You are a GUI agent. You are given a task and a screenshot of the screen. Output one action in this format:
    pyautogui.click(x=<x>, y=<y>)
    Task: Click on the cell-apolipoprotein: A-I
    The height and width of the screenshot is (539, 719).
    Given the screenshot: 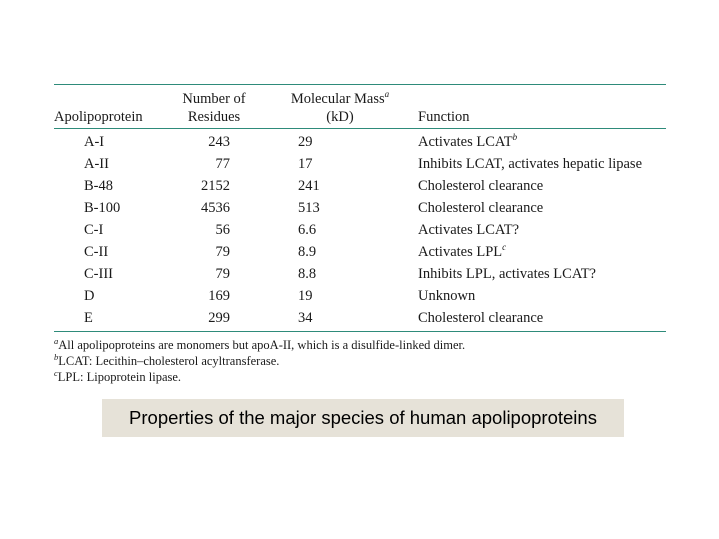 What is the action you would take?
    pyautogui.click(x=94, y=142)
    